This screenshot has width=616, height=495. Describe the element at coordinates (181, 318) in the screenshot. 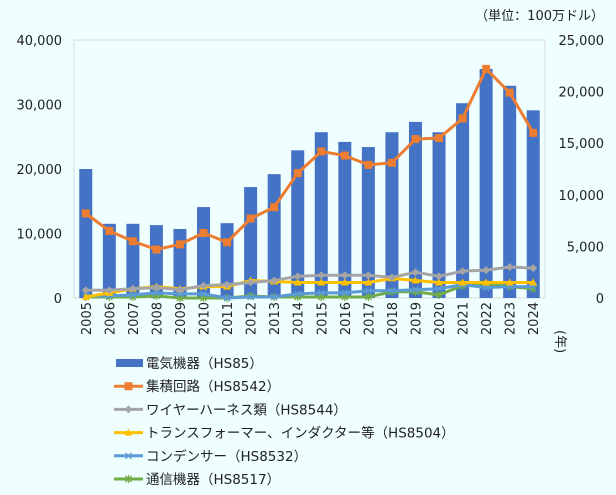

I see `x-axis-tick: 2009` at that location.